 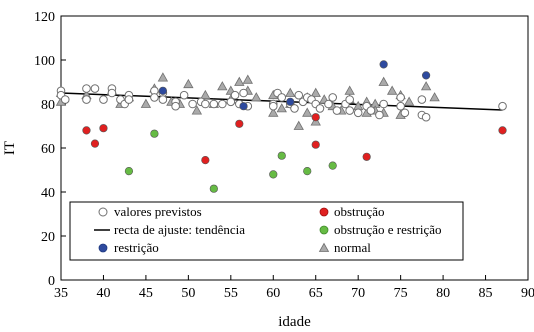 I want to click on legend-label-valores-previstos: valores previstos, so click(x=158, y=211).